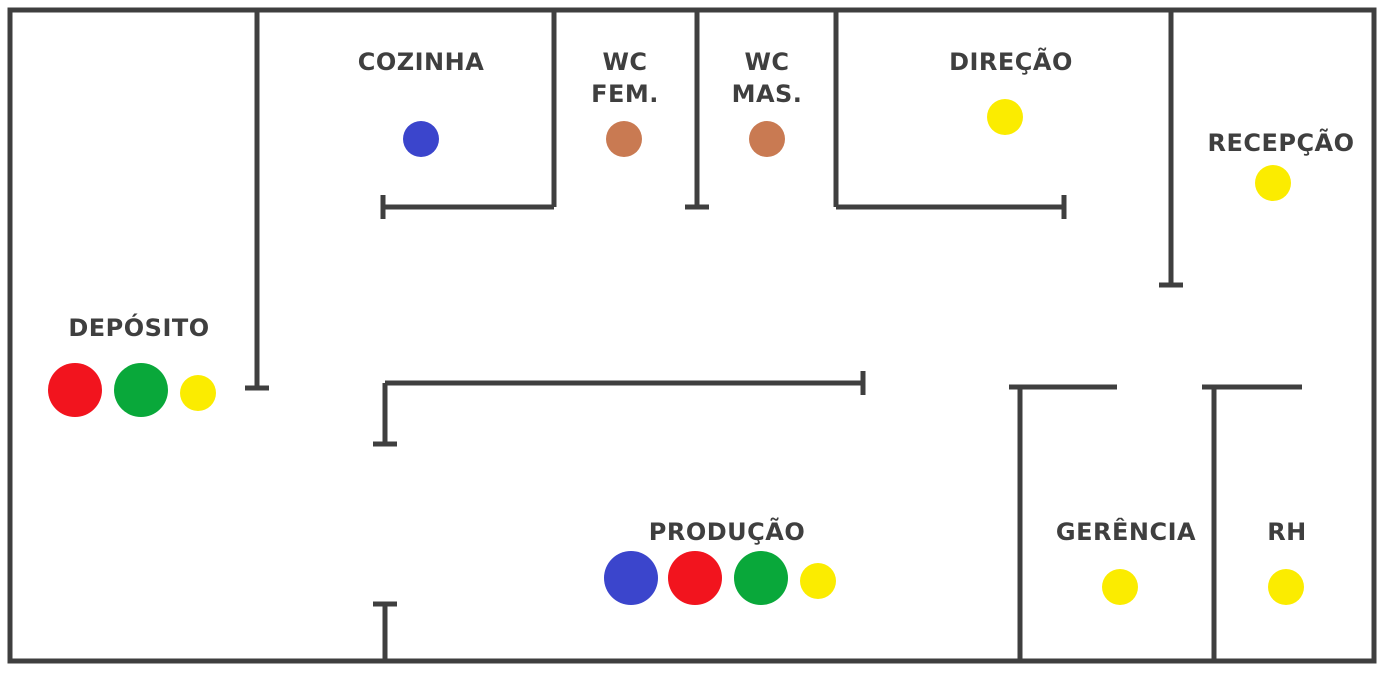 This screenshot has height=678, width=1386. I want to click on label-cozinha: COZINHA, so click(421, 62).